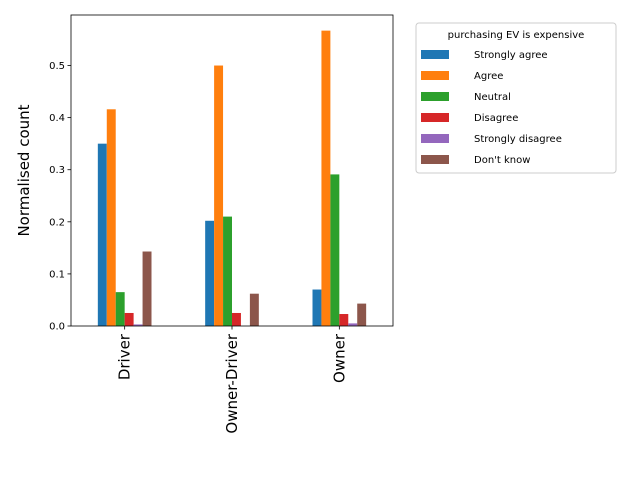  What do you see at coordinates (435, 117) in the screenshot?
I see `legend-swatch-disagree` at bounding box center [435, 117].